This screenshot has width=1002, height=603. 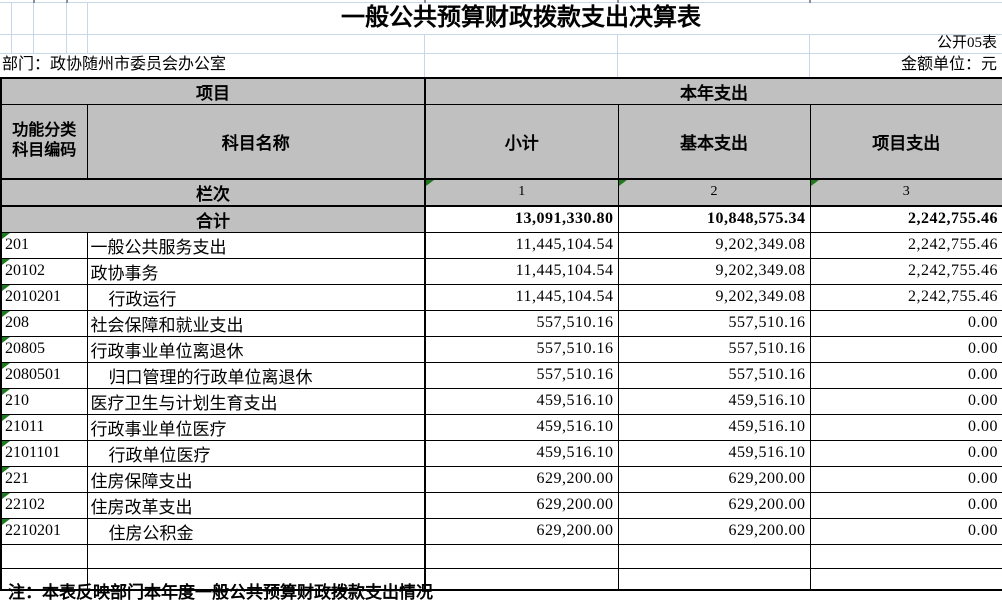 I want to click on code-text: 208, so click(x=17, y=322).